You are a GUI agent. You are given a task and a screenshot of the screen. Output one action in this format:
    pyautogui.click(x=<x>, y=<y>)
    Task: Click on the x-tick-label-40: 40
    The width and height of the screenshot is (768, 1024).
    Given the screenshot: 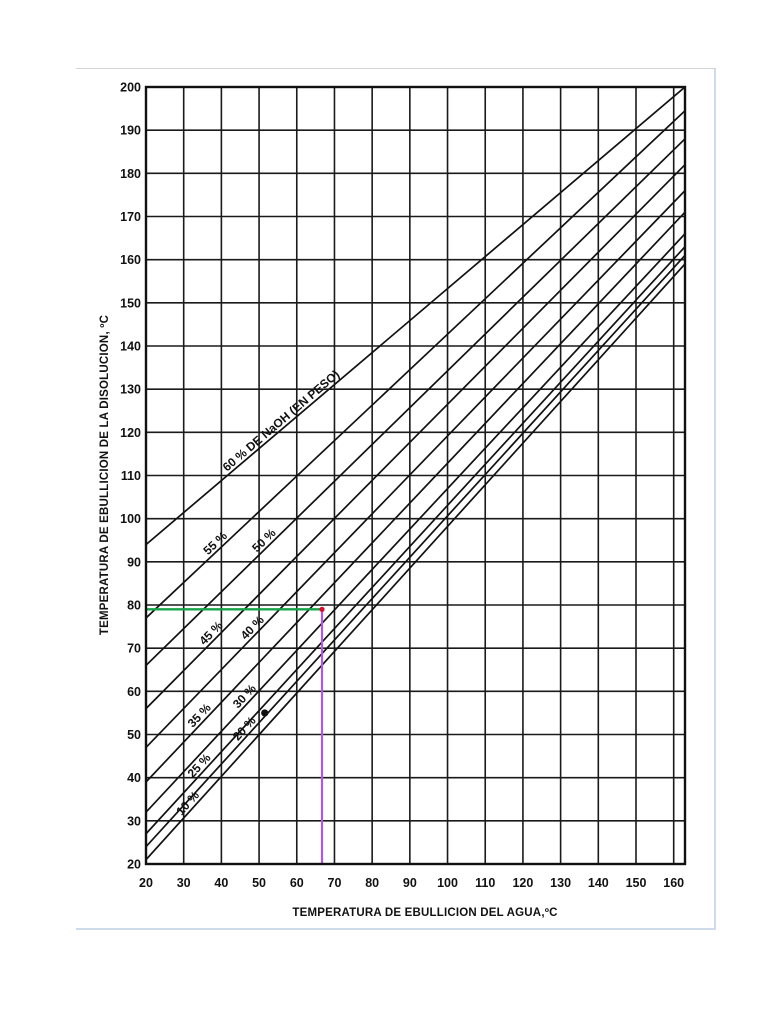 What is the action you would take?
    pyautogui.click(x=221, y=883)
    